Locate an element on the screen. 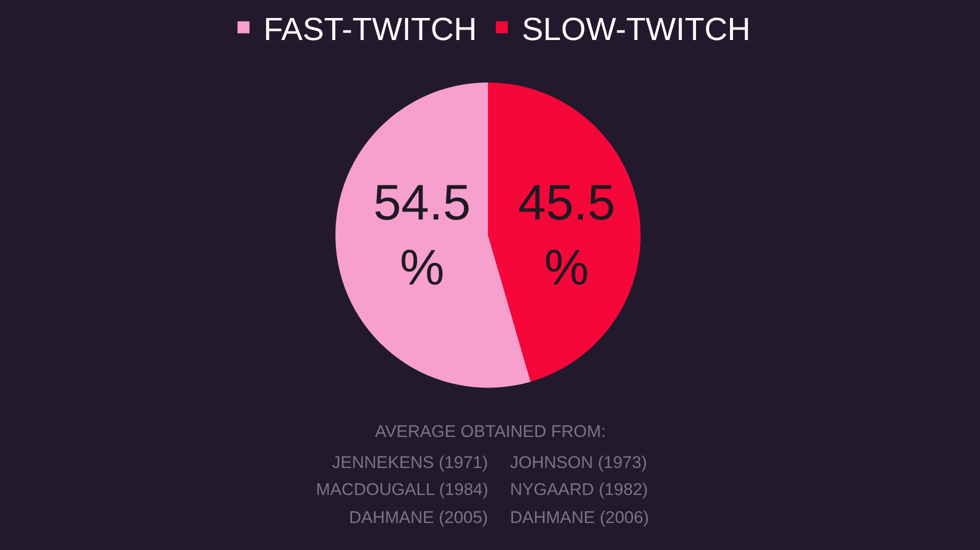 The height and width of the screenshot is (550, 980). data-label: 45.5 % is located at coordinates (567, 235).